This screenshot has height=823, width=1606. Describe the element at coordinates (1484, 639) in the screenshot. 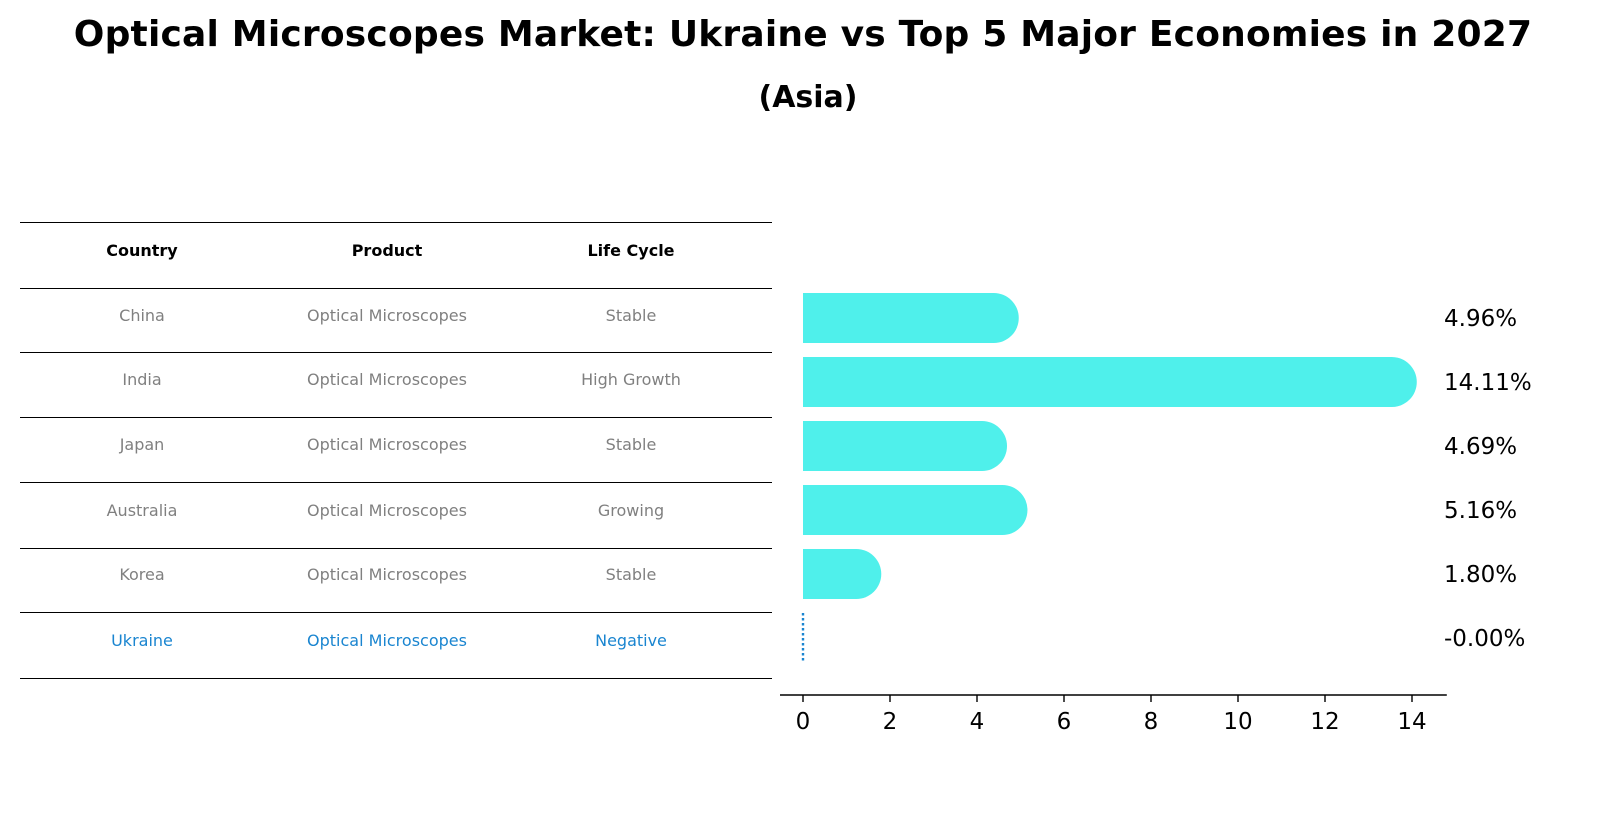

I see `bar-value-label: -0.00%` at that location.